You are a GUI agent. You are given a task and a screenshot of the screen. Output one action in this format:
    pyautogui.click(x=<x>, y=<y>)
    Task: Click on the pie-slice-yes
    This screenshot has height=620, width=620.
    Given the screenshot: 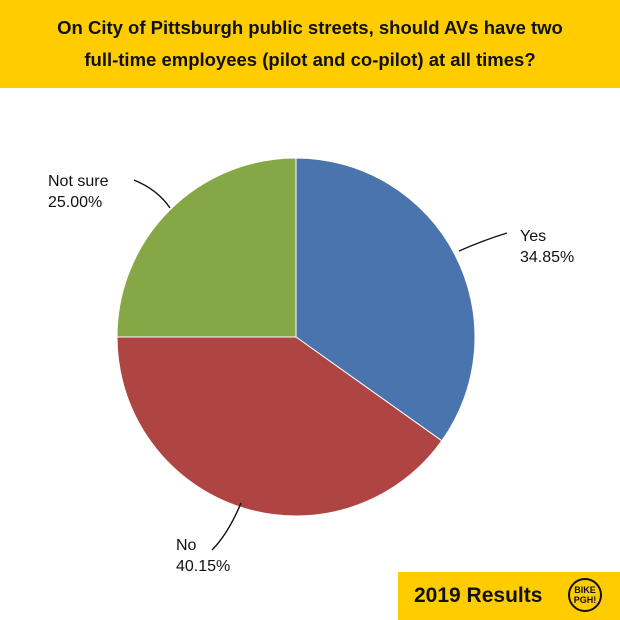 What is the action you would take?
    pyautogui.click(x=385, y=299)
    